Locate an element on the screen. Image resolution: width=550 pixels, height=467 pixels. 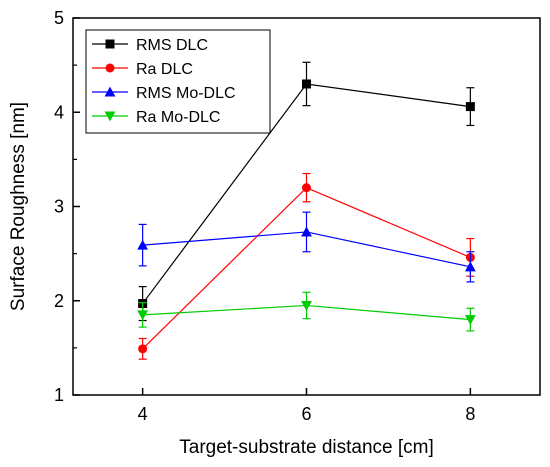
legend-item: Ra Mo-DLC is located at coordinates (156, 117).